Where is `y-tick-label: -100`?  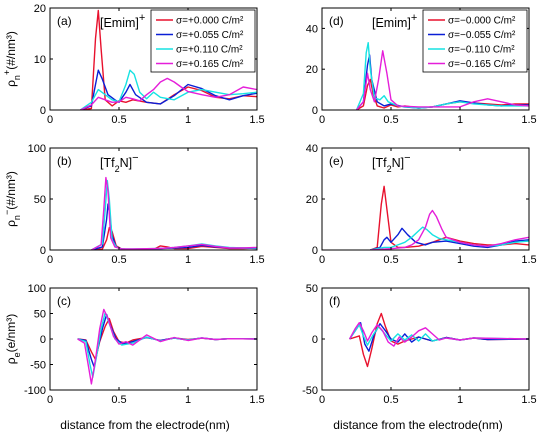
y-tick-label: -100 is located at coordinates (35, 391).